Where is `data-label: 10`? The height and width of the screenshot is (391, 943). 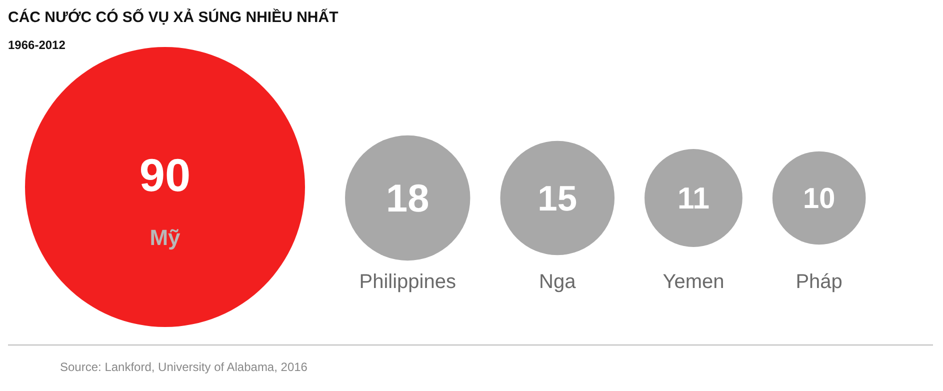 data-label: 10 is located at coordinates (819, 199).